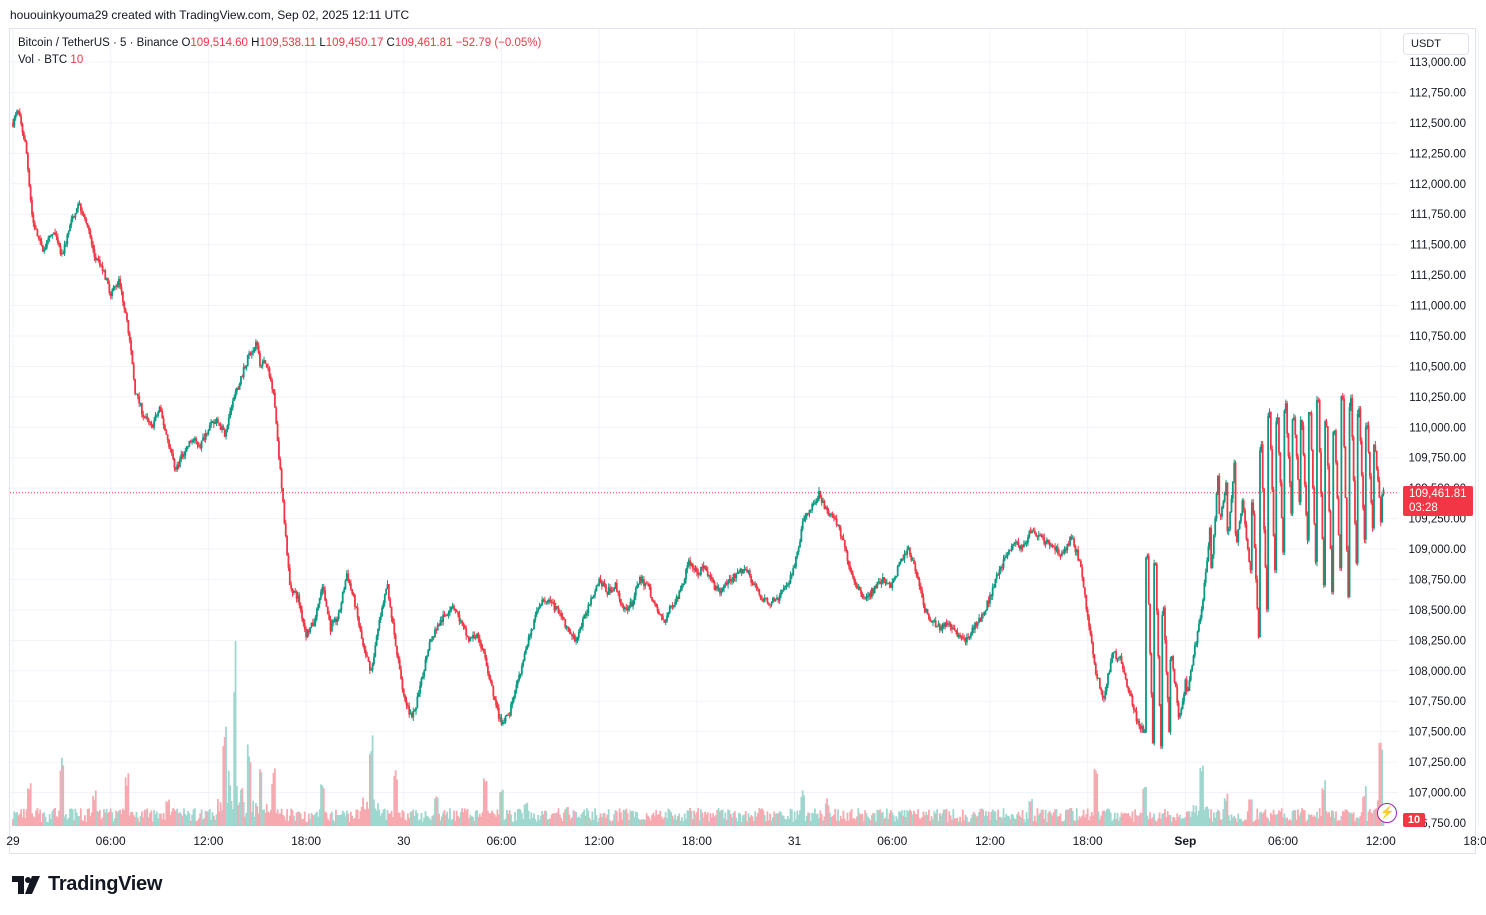 The width and height of the screenshot is (1486, 915). I want to click on lightning-icon: ⚡, so click(1387, 813).